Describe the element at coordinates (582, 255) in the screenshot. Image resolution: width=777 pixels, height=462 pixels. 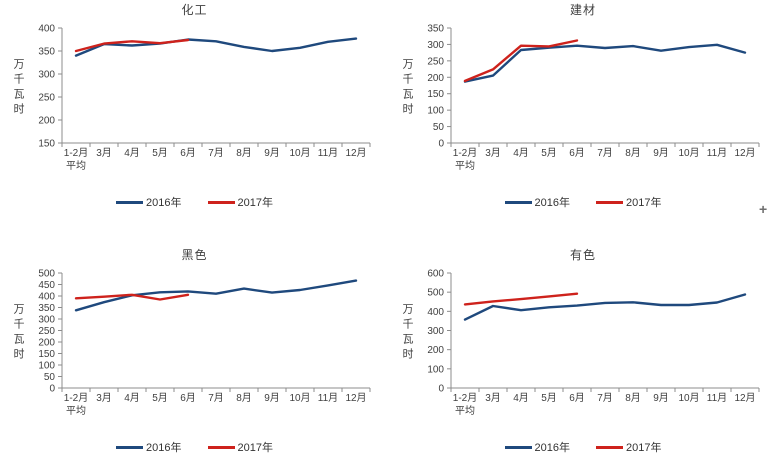
I see `chart-title: 有色` at that location.